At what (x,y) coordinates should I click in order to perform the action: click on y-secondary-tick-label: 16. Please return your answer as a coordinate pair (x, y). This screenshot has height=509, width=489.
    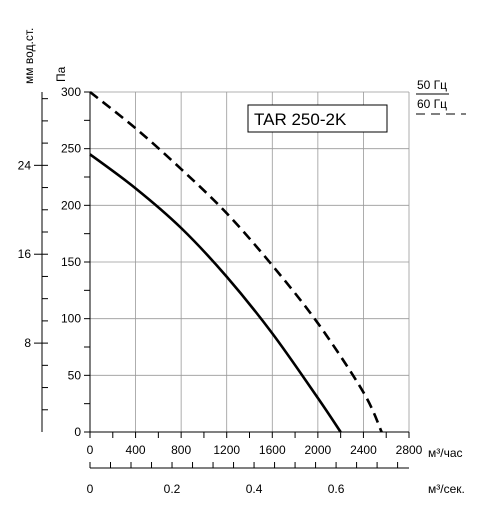
    Looking at the image, I should click on (25, 254).